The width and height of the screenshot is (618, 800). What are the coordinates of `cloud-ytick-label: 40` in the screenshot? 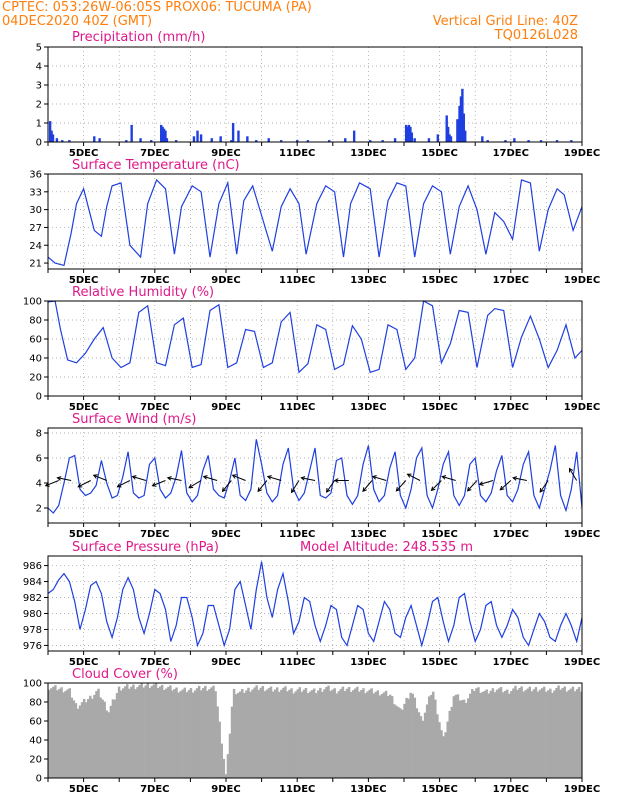 It's located at (35, 741).